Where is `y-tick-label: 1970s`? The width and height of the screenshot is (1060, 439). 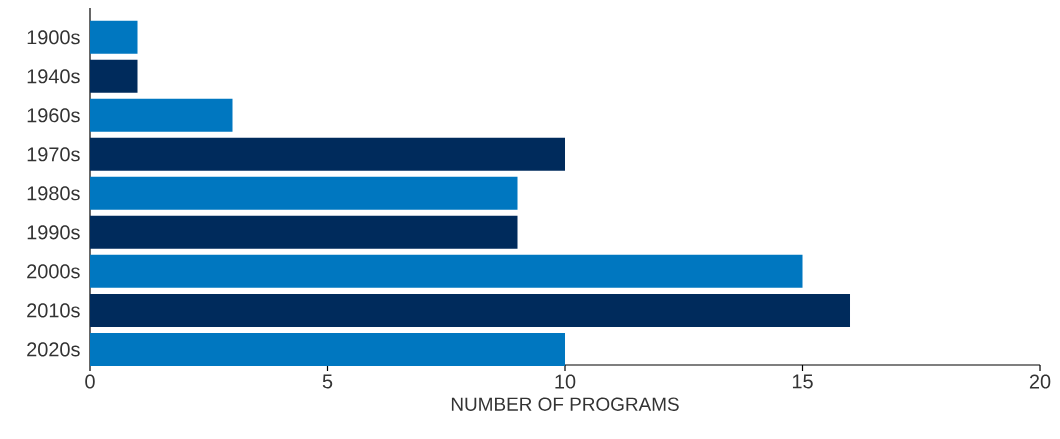 y-tick-label: 1970s is located at coordinates (53, 154).